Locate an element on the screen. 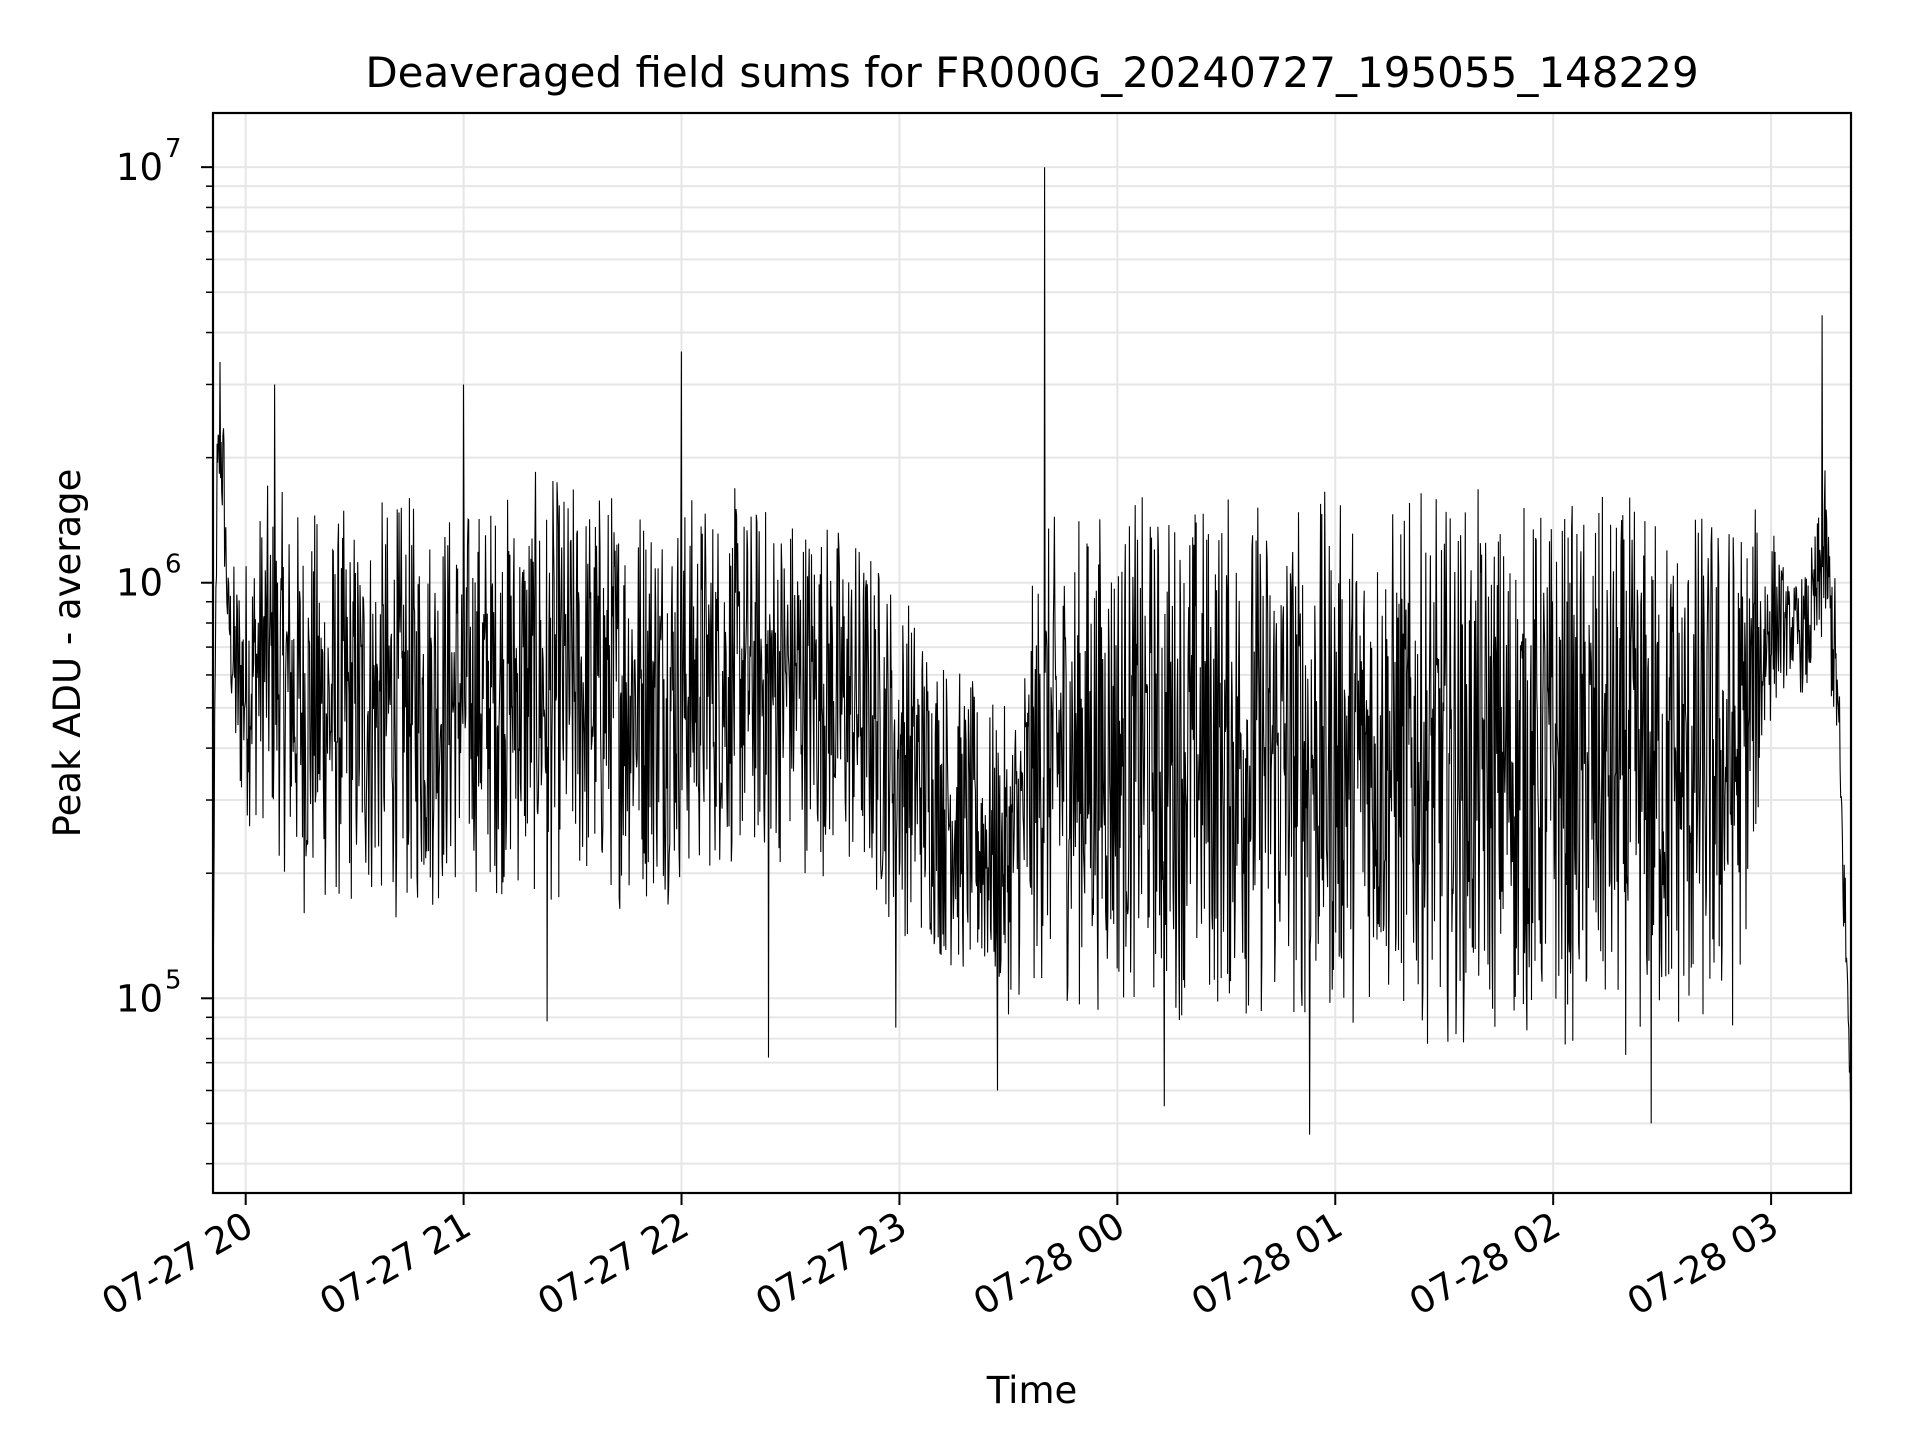  x-tick-label: 07-27 20 is located at coordinates (178, 1264).